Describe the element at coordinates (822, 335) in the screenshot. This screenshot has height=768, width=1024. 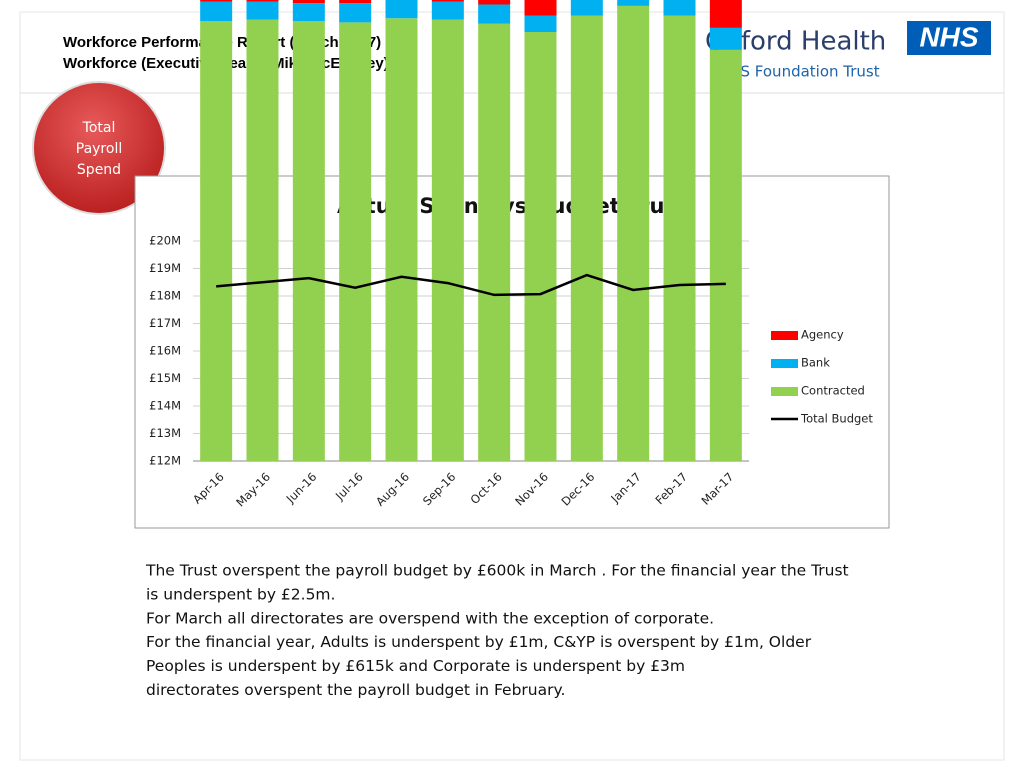
I see `legend-label: Agency` at that location.